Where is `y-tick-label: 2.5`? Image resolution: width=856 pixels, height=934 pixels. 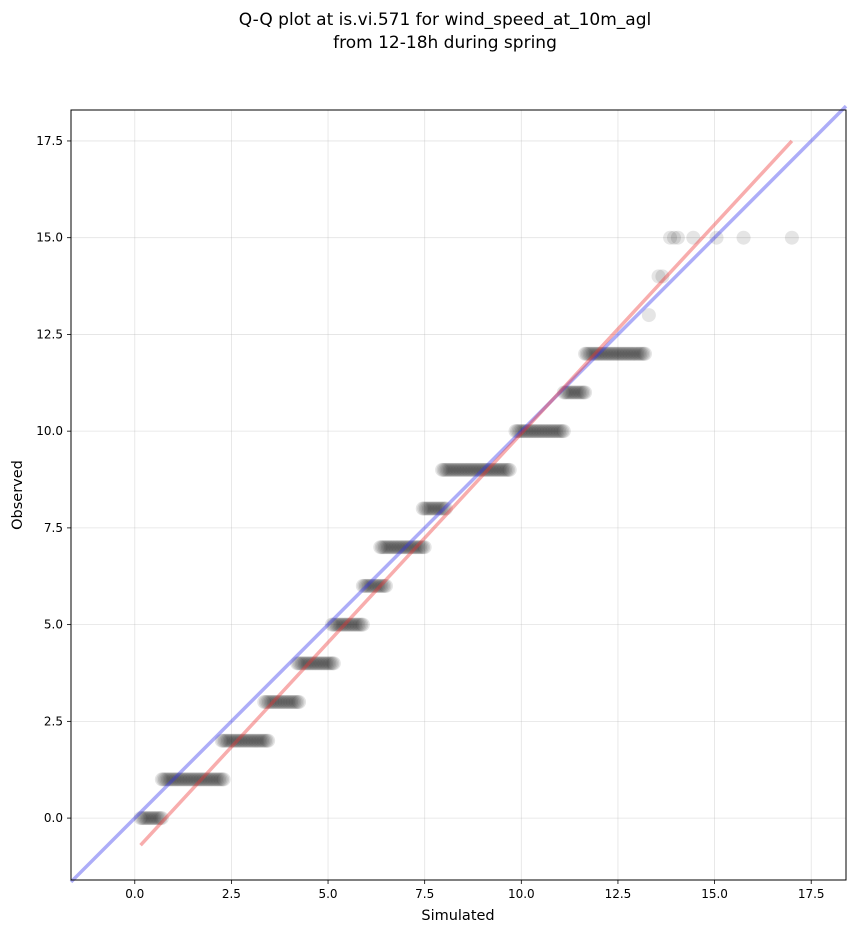 y-tick-label: 2.5 is located at coordinates (53, 721).